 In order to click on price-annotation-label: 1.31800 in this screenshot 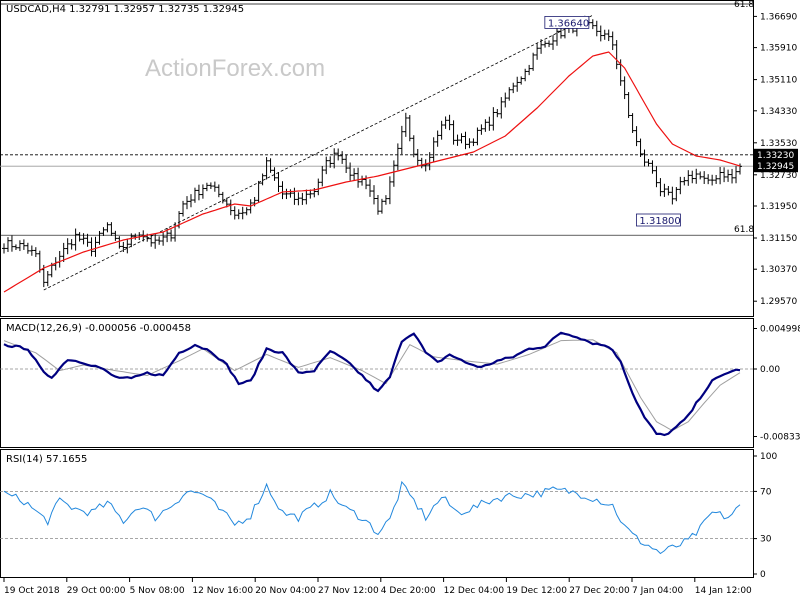, I will do `click(659, 221)`.